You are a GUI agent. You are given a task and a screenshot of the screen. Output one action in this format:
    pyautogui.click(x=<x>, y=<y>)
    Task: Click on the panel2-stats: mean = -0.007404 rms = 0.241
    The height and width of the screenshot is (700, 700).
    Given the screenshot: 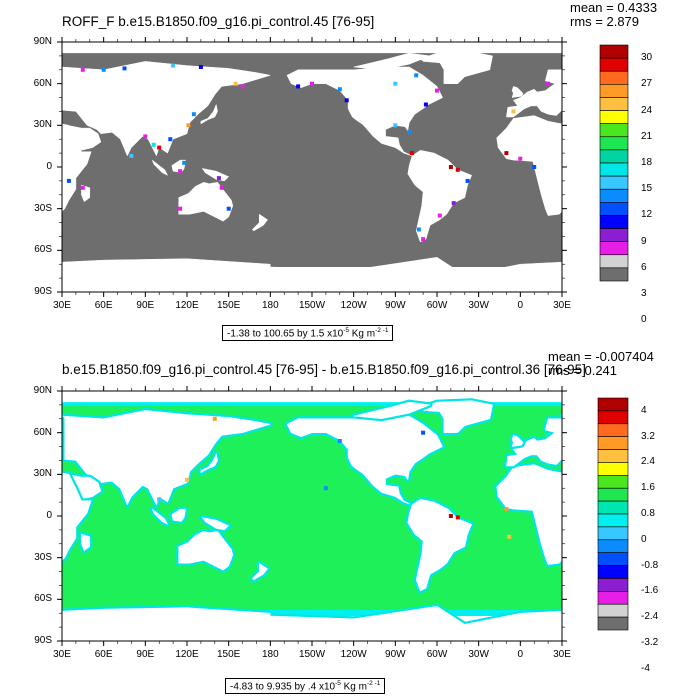 What is the action you would take?
    pyautogui.click(x=601, y=364)
    